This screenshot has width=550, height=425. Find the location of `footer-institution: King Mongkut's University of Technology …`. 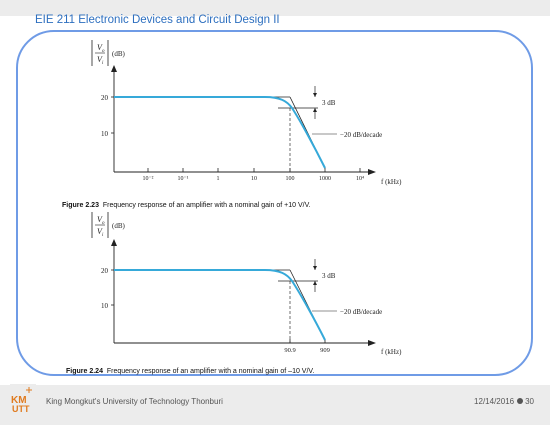

footer-institution: King Mongkut's University of Technology … is located at coordinates (134, 401).